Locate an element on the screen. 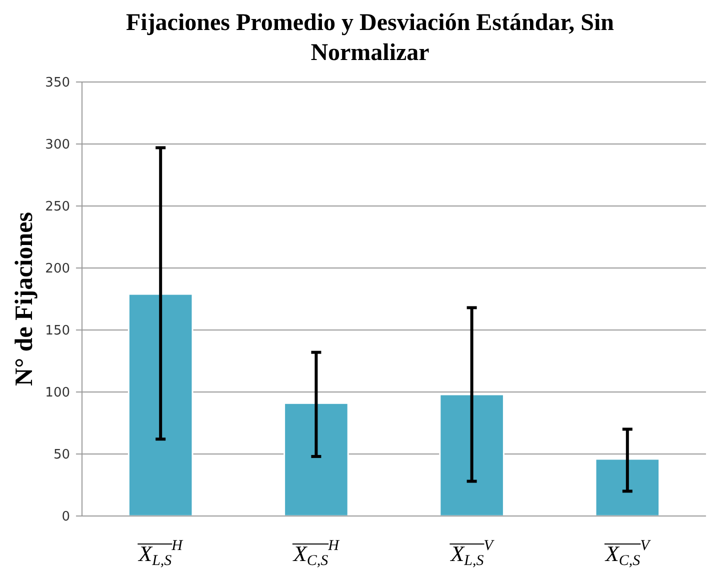 This screenshot has height=571, width=710. y-tick-label: 0 is located at coordinates (66, 517).